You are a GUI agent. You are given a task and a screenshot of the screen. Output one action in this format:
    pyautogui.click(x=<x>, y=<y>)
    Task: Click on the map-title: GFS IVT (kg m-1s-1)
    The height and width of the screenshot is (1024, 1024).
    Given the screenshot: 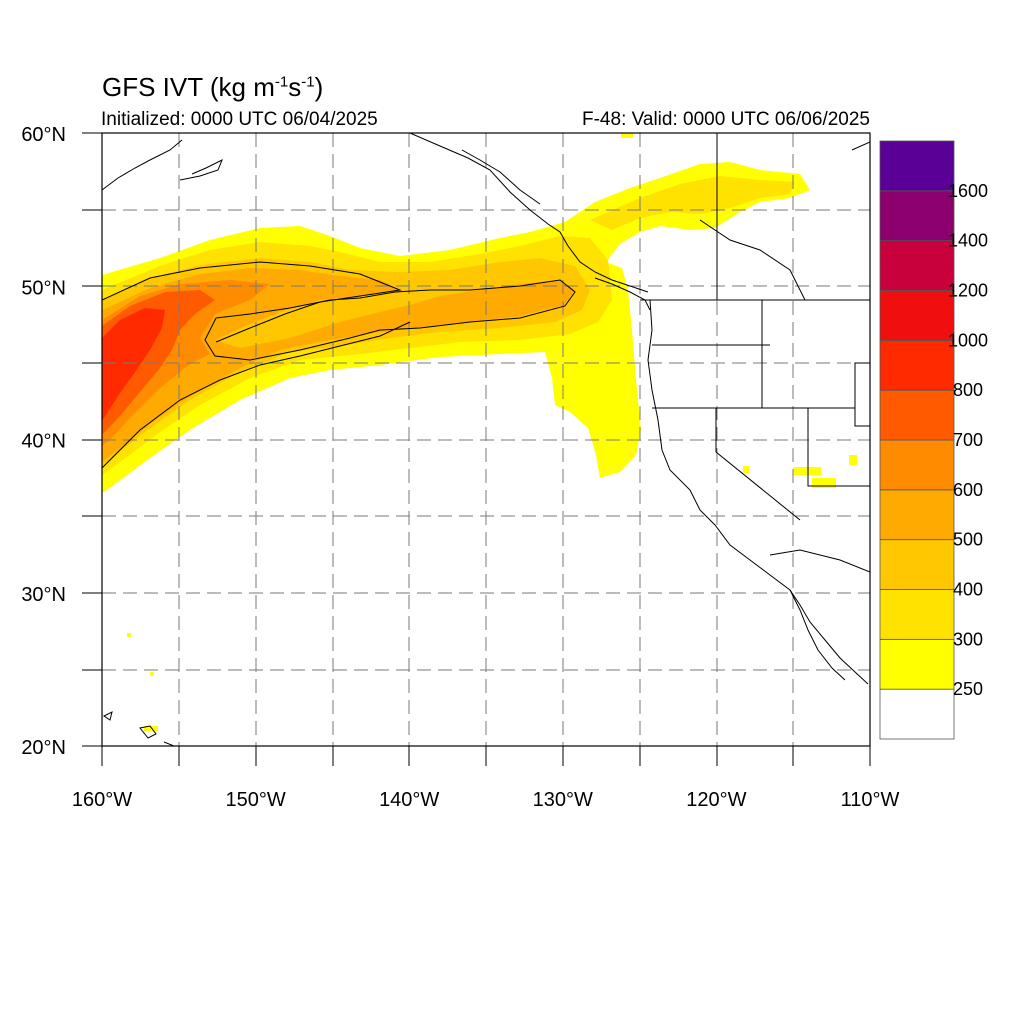 What is the action you would take?
    pyautogui.click(x=213, y=87)
    